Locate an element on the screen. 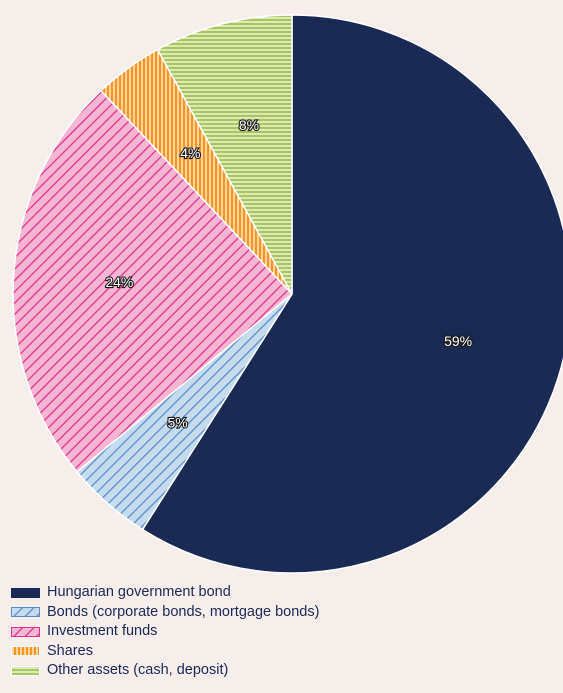  legend-label: Other assets (cash, deposit) is located at coordinates (138, 670).